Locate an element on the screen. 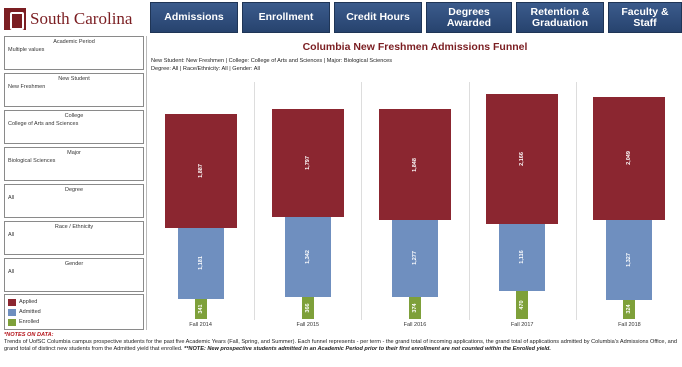 The image size is (682, 367). bar-admitted-fall-2017 is located at coordinates (522, 257).